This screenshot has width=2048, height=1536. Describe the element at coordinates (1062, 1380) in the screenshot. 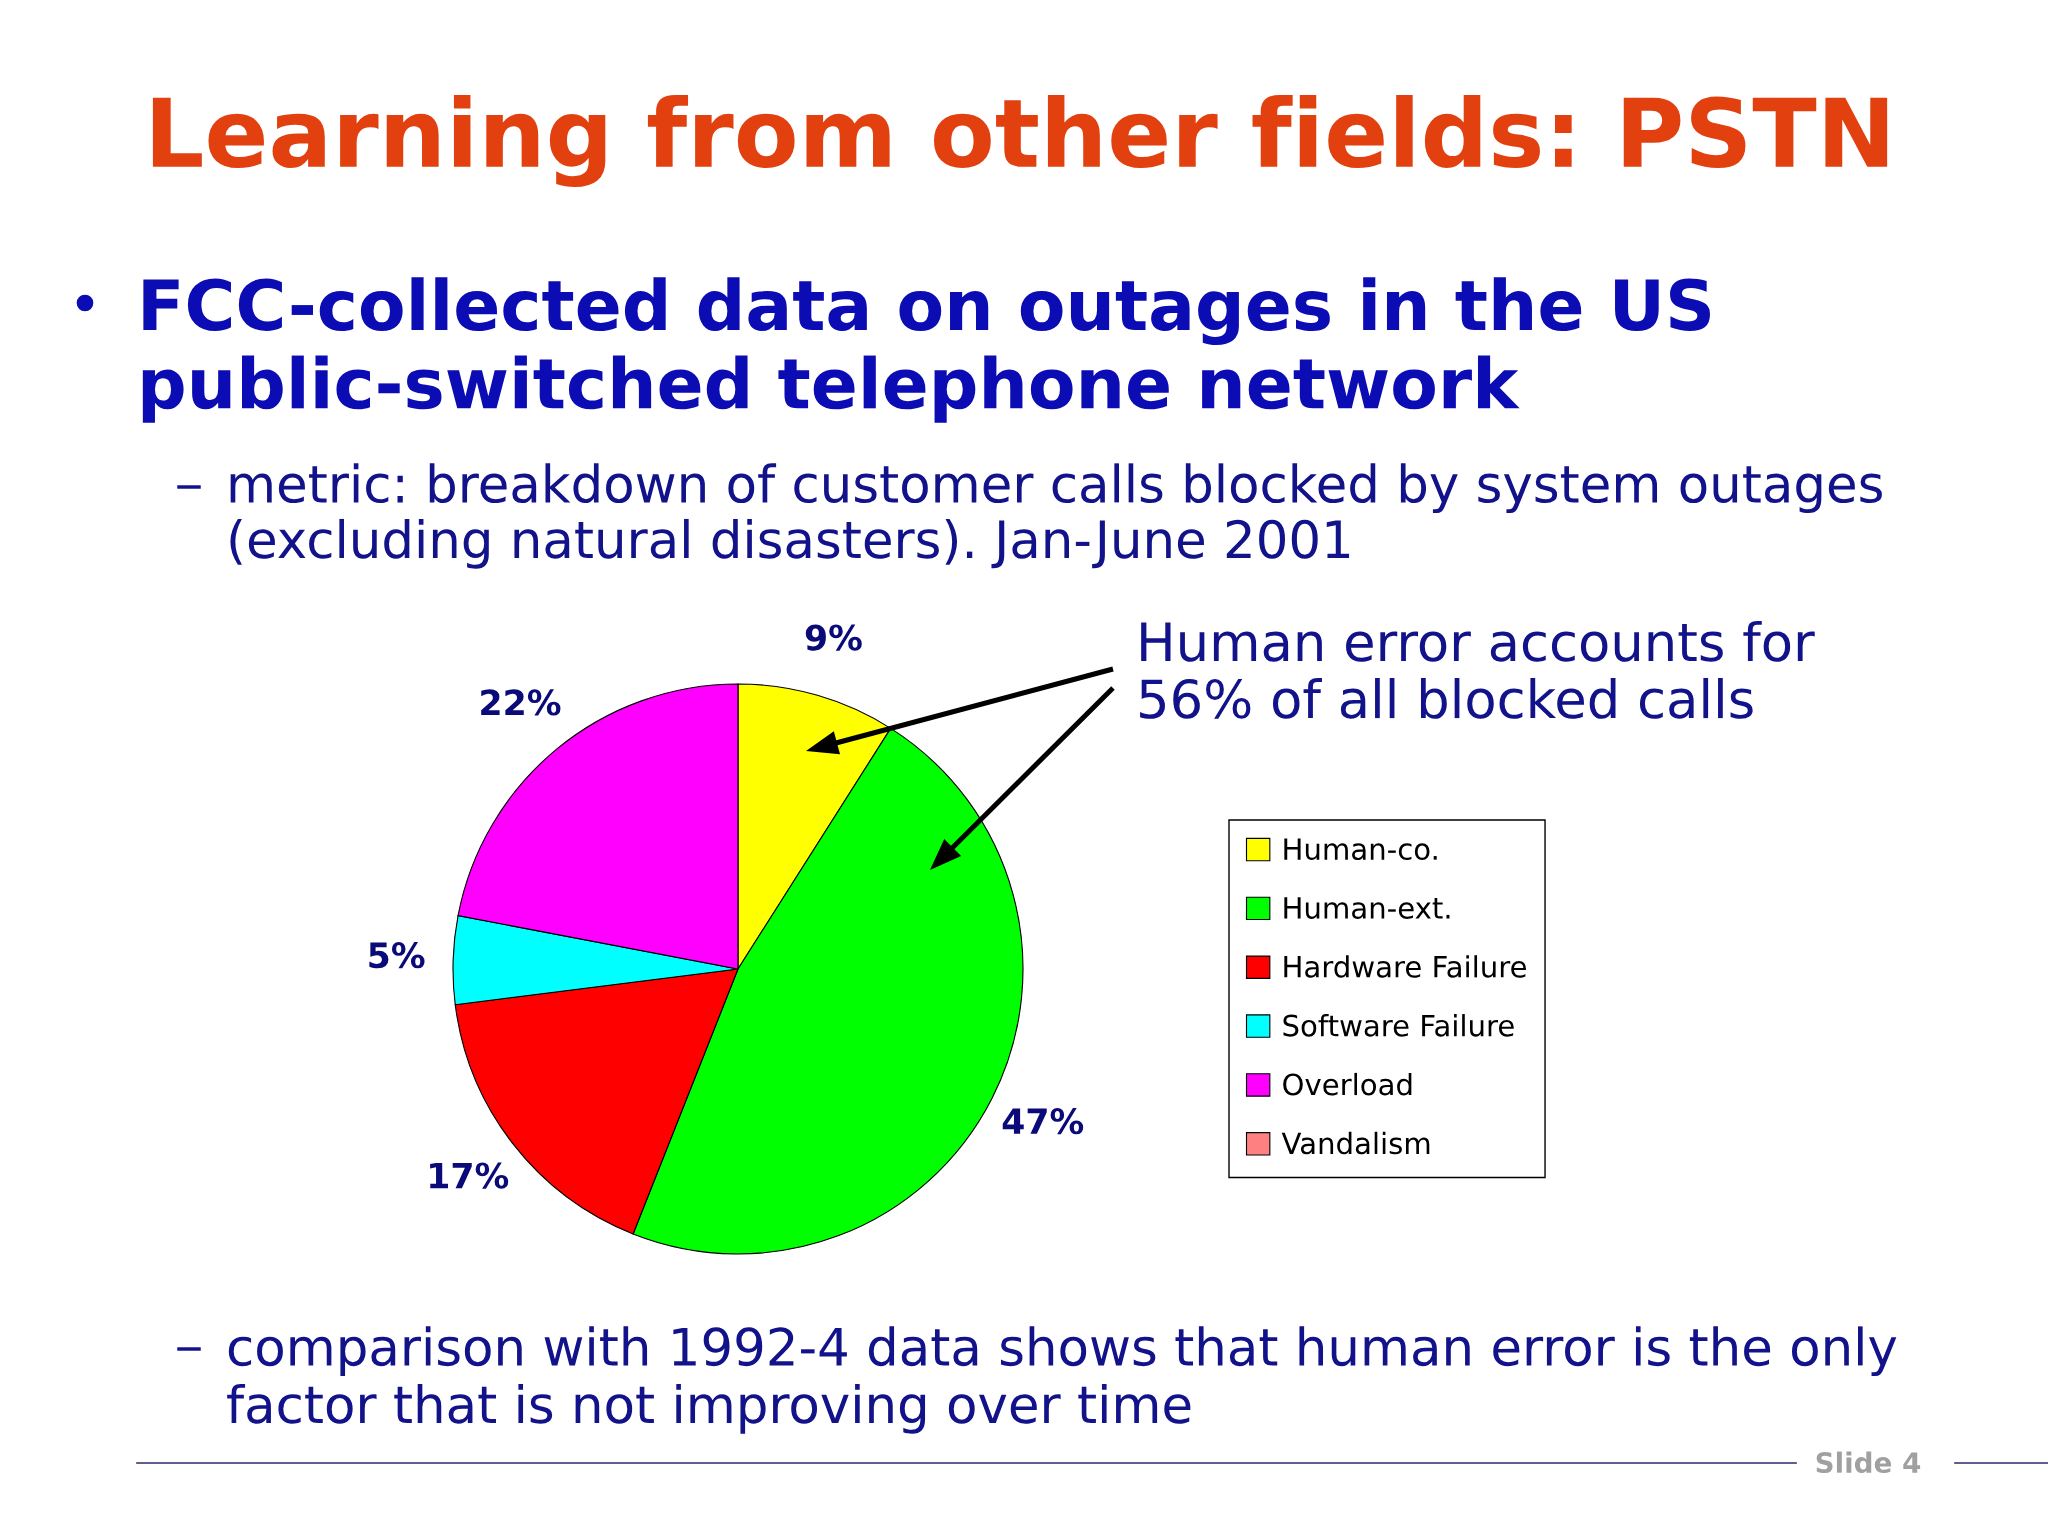

I see `text: comparison with 1992-4 data shows that human error is the only factor that is not improving over time` at that location.